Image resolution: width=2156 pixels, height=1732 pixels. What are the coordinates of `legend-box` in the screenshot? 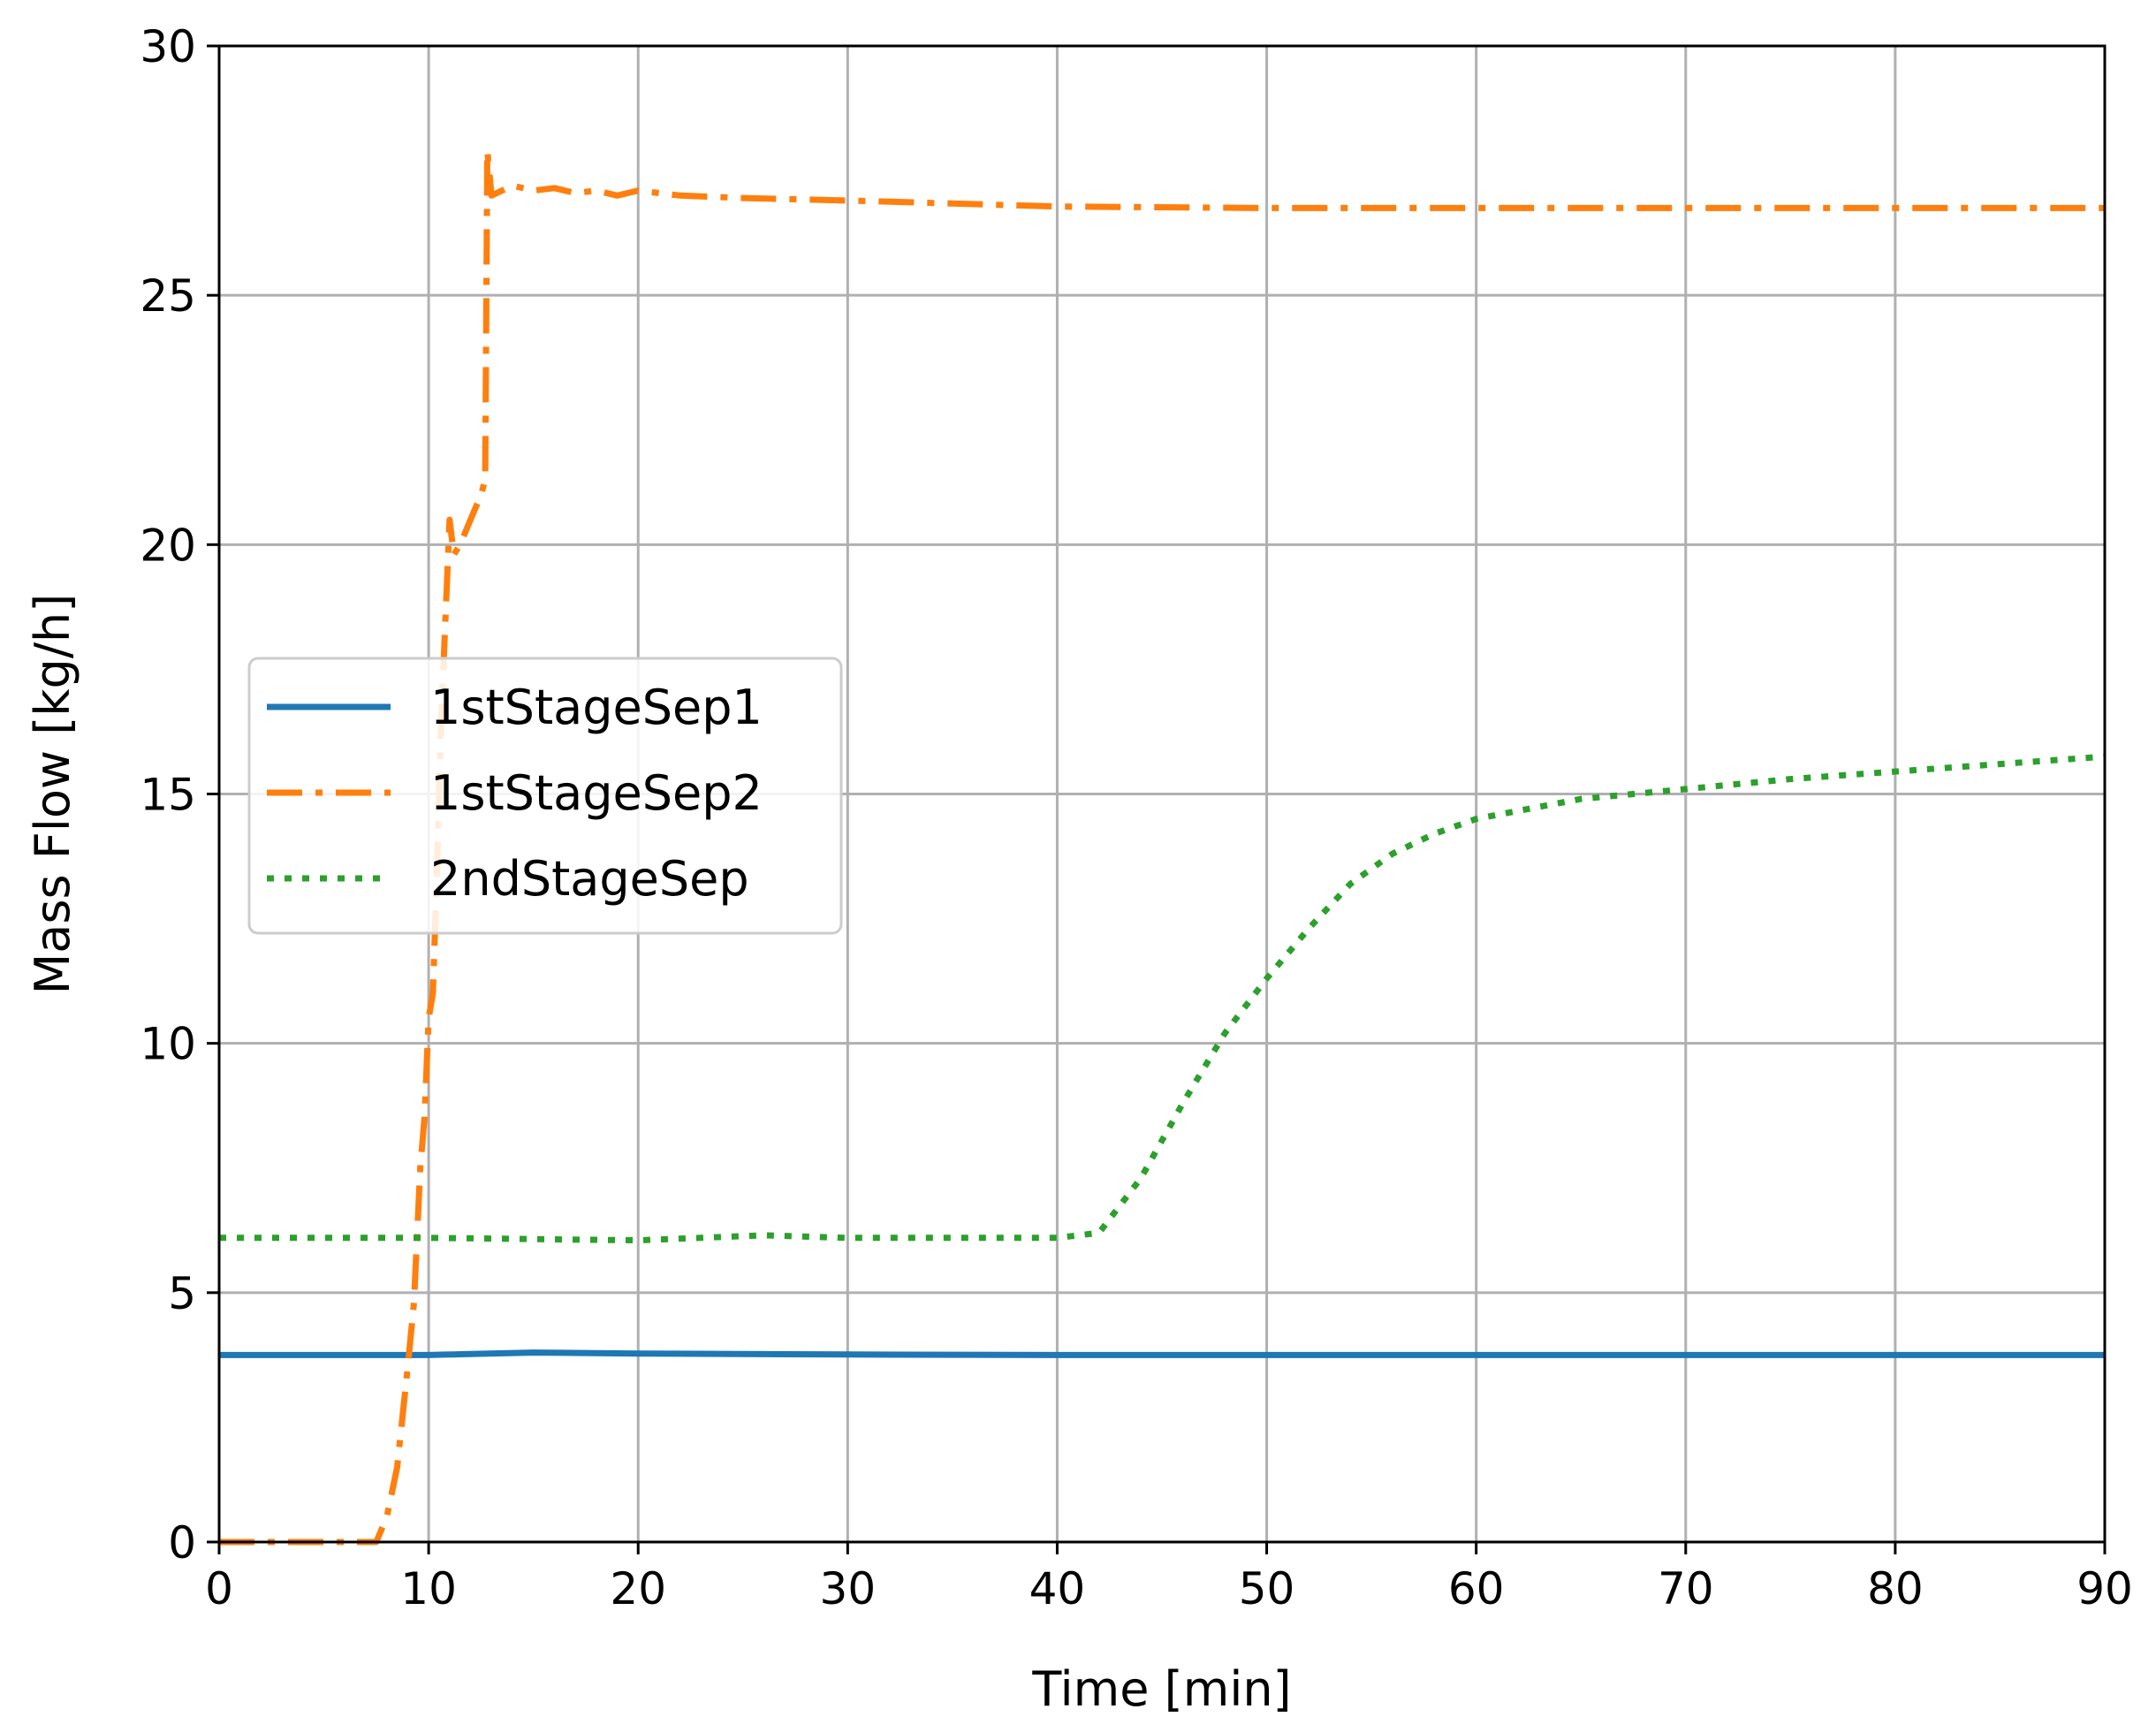 It's located at (545, 796).